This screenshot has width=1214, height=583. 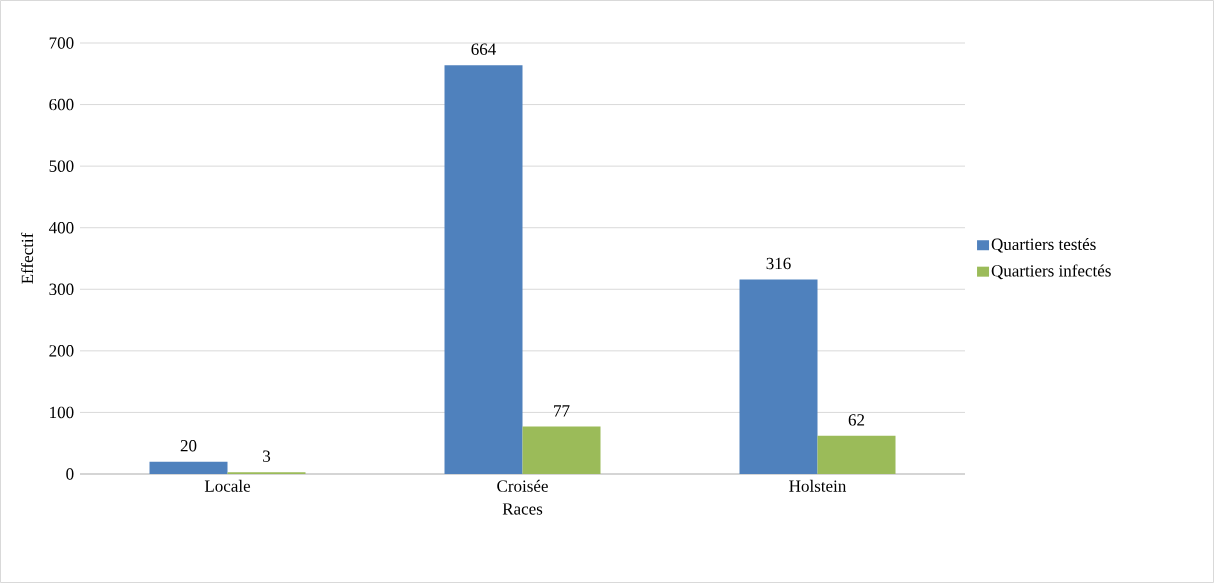 I want to click on y-tick-label: 200, so click(x=61, y=351).